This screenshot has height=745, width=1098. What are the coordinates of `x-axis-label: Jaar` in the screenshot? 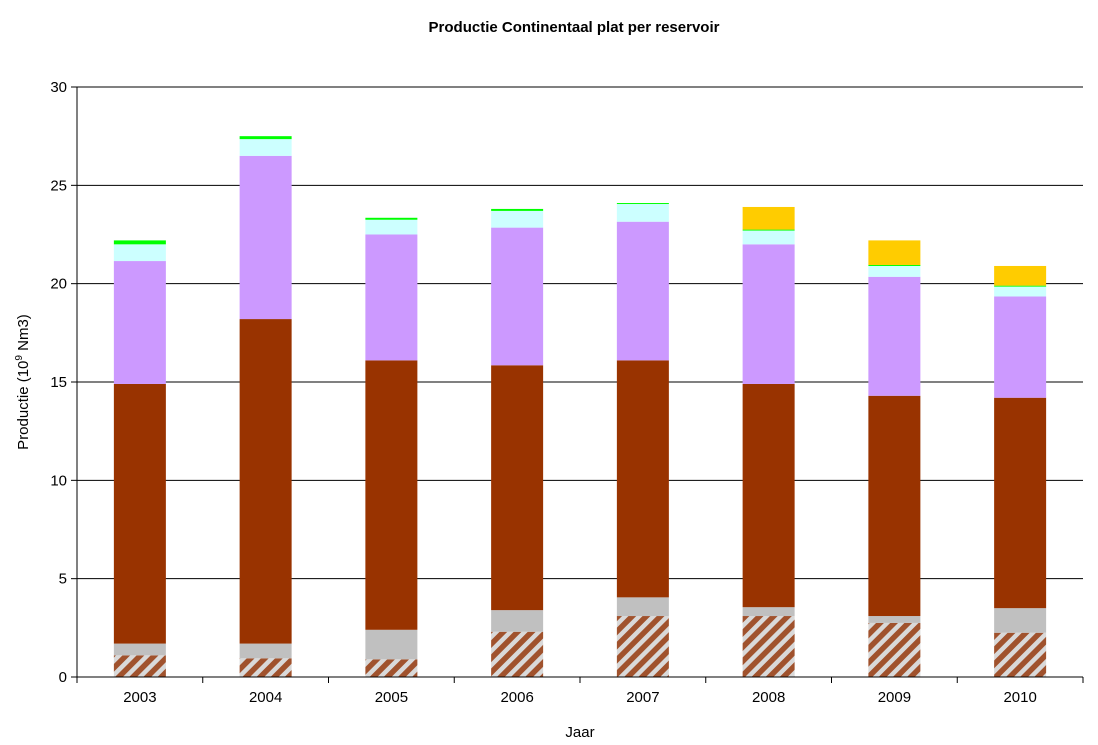 It's located at (579, 732).